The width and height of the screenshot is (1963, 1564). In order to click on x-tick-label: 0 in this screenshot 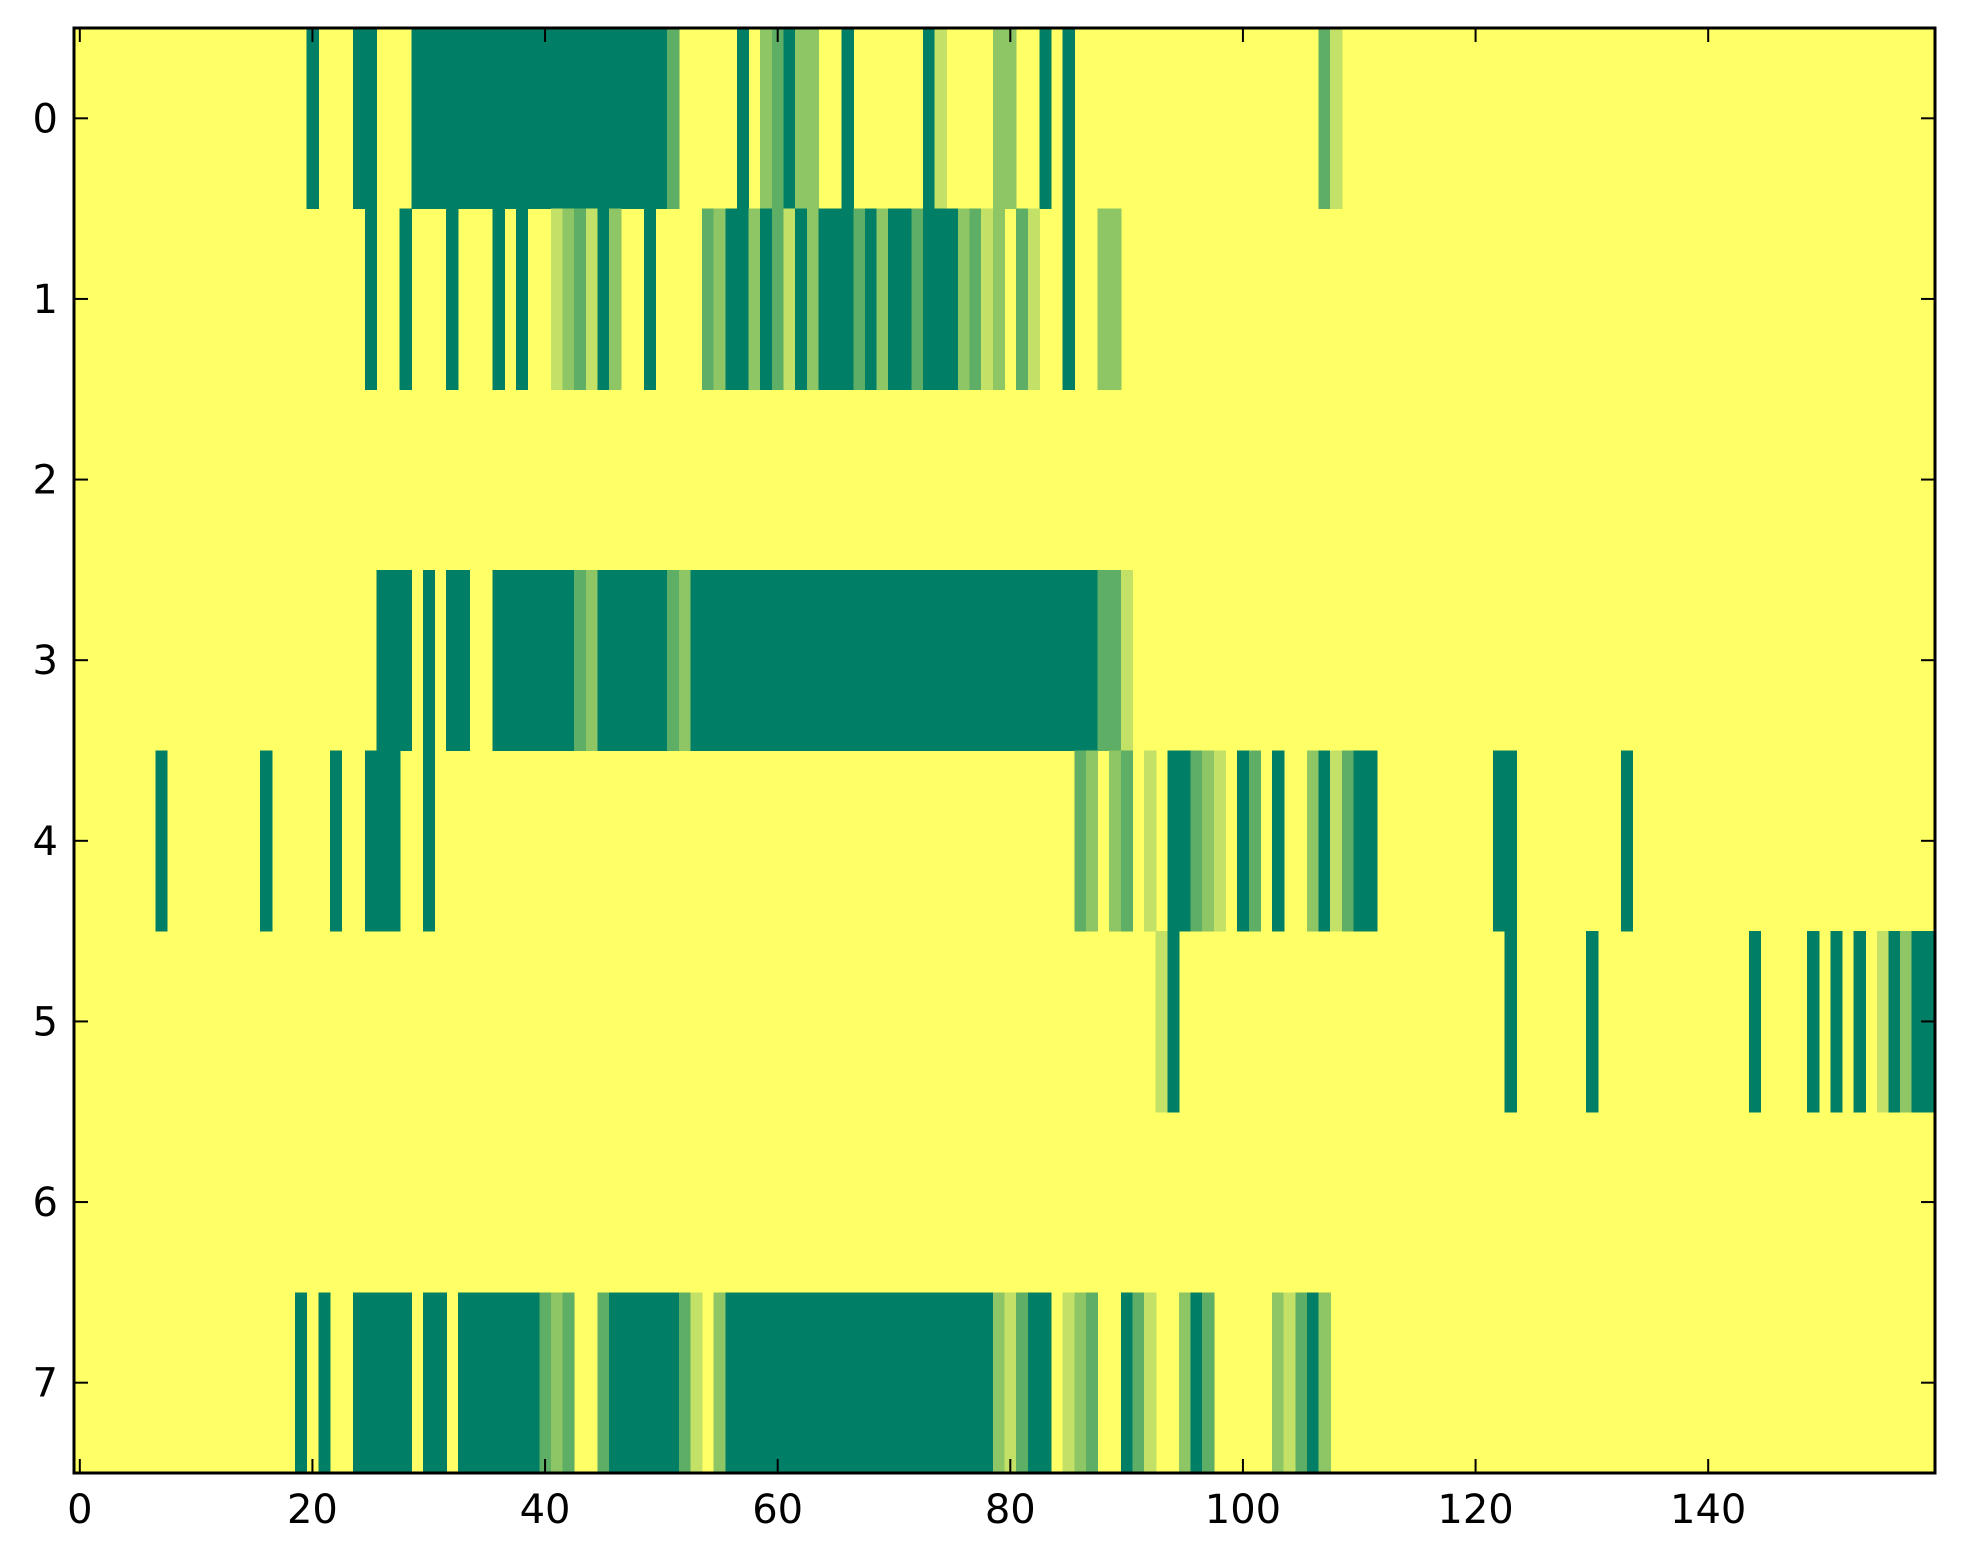, I will do `click(79, 1510)`.